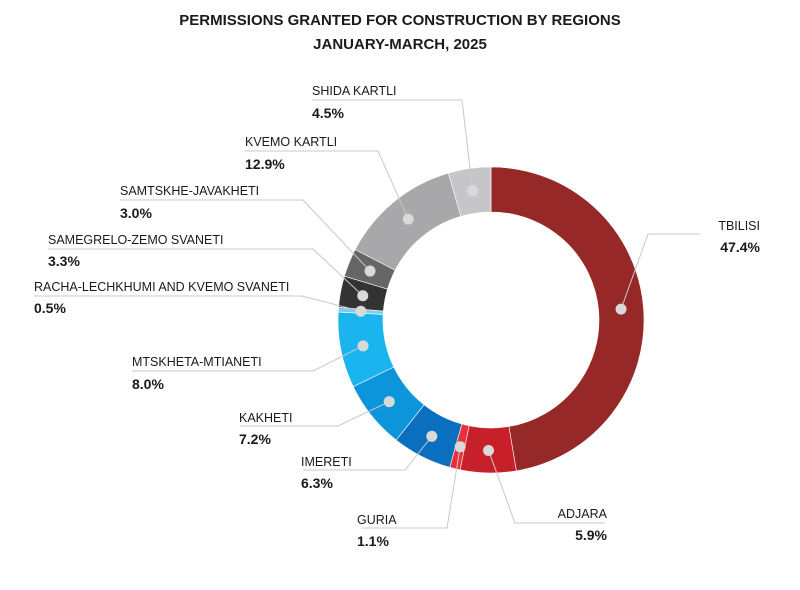  What do you see at coordinates (377, 520) in the screenshot?
I see `slice-name-guria: GURIA` at bounding box center [377, 520].